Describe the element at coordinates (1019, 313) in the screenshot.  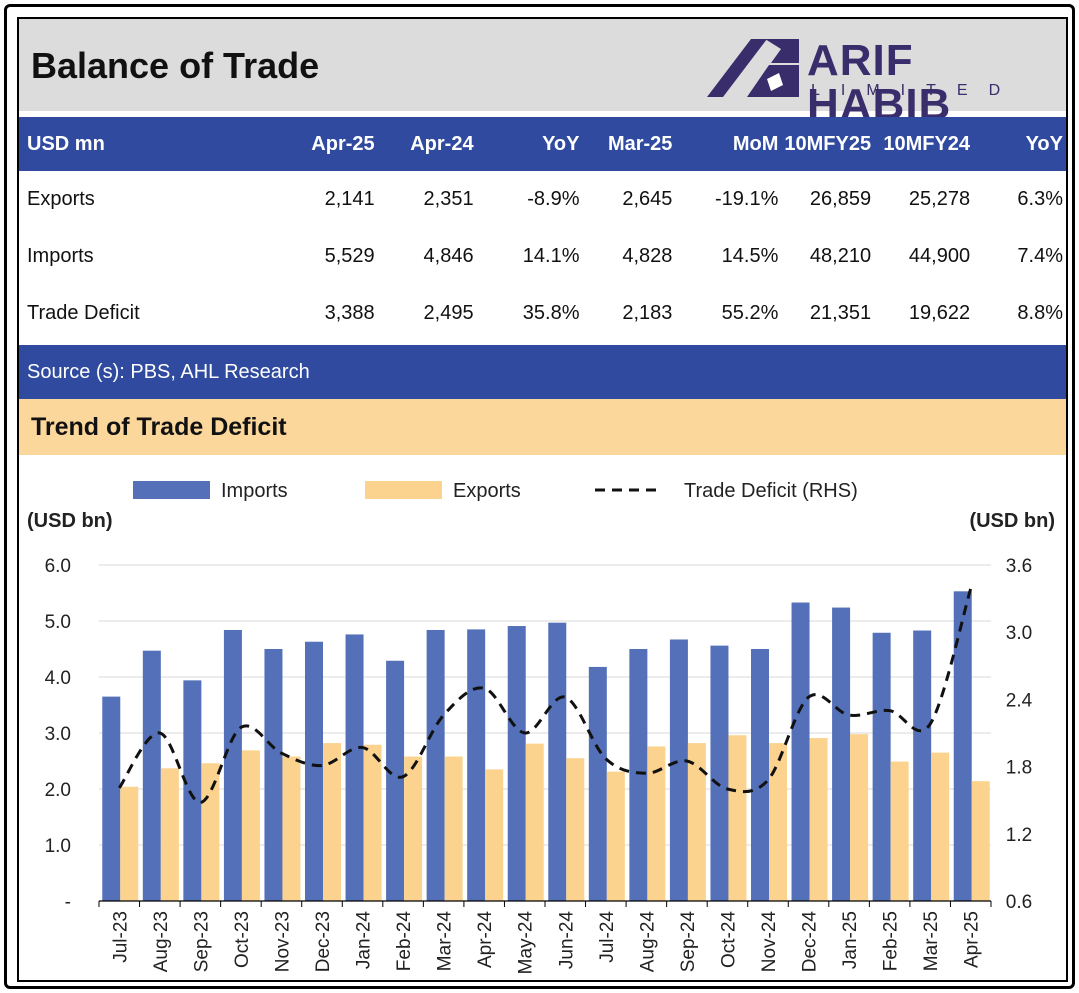
I see `table-cell: 8.8%` at that location.